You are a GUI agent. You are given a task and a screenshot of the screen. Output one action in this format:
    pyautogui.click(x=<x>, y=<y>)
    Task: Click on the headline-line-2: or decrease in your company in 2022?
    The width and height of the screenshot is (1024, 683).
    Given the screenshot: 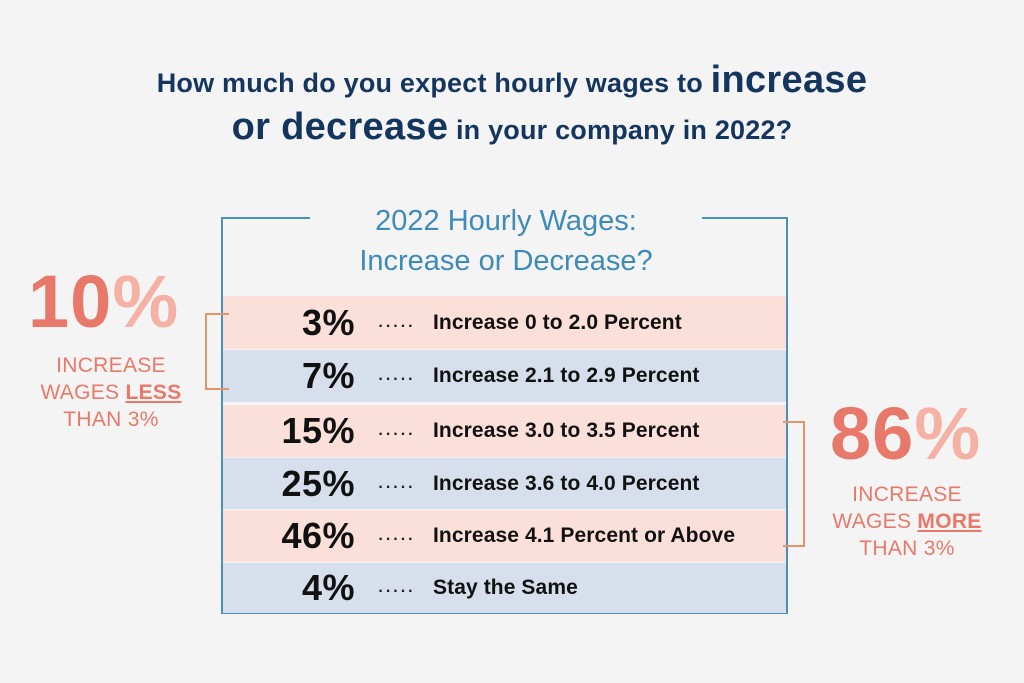 What is the action you would take?
    pyautogui.click(x=512, y=128)
    